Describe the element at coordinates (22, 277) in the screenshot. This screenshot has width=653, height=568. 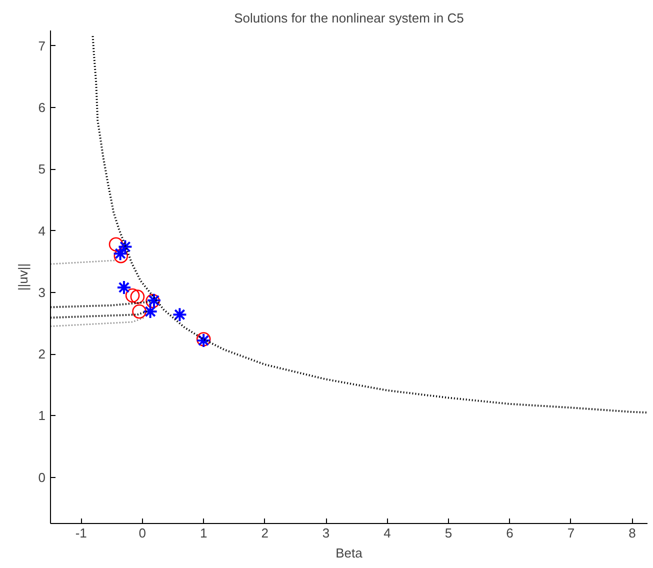
I see `y-axis-title: ||uv||` at that location.